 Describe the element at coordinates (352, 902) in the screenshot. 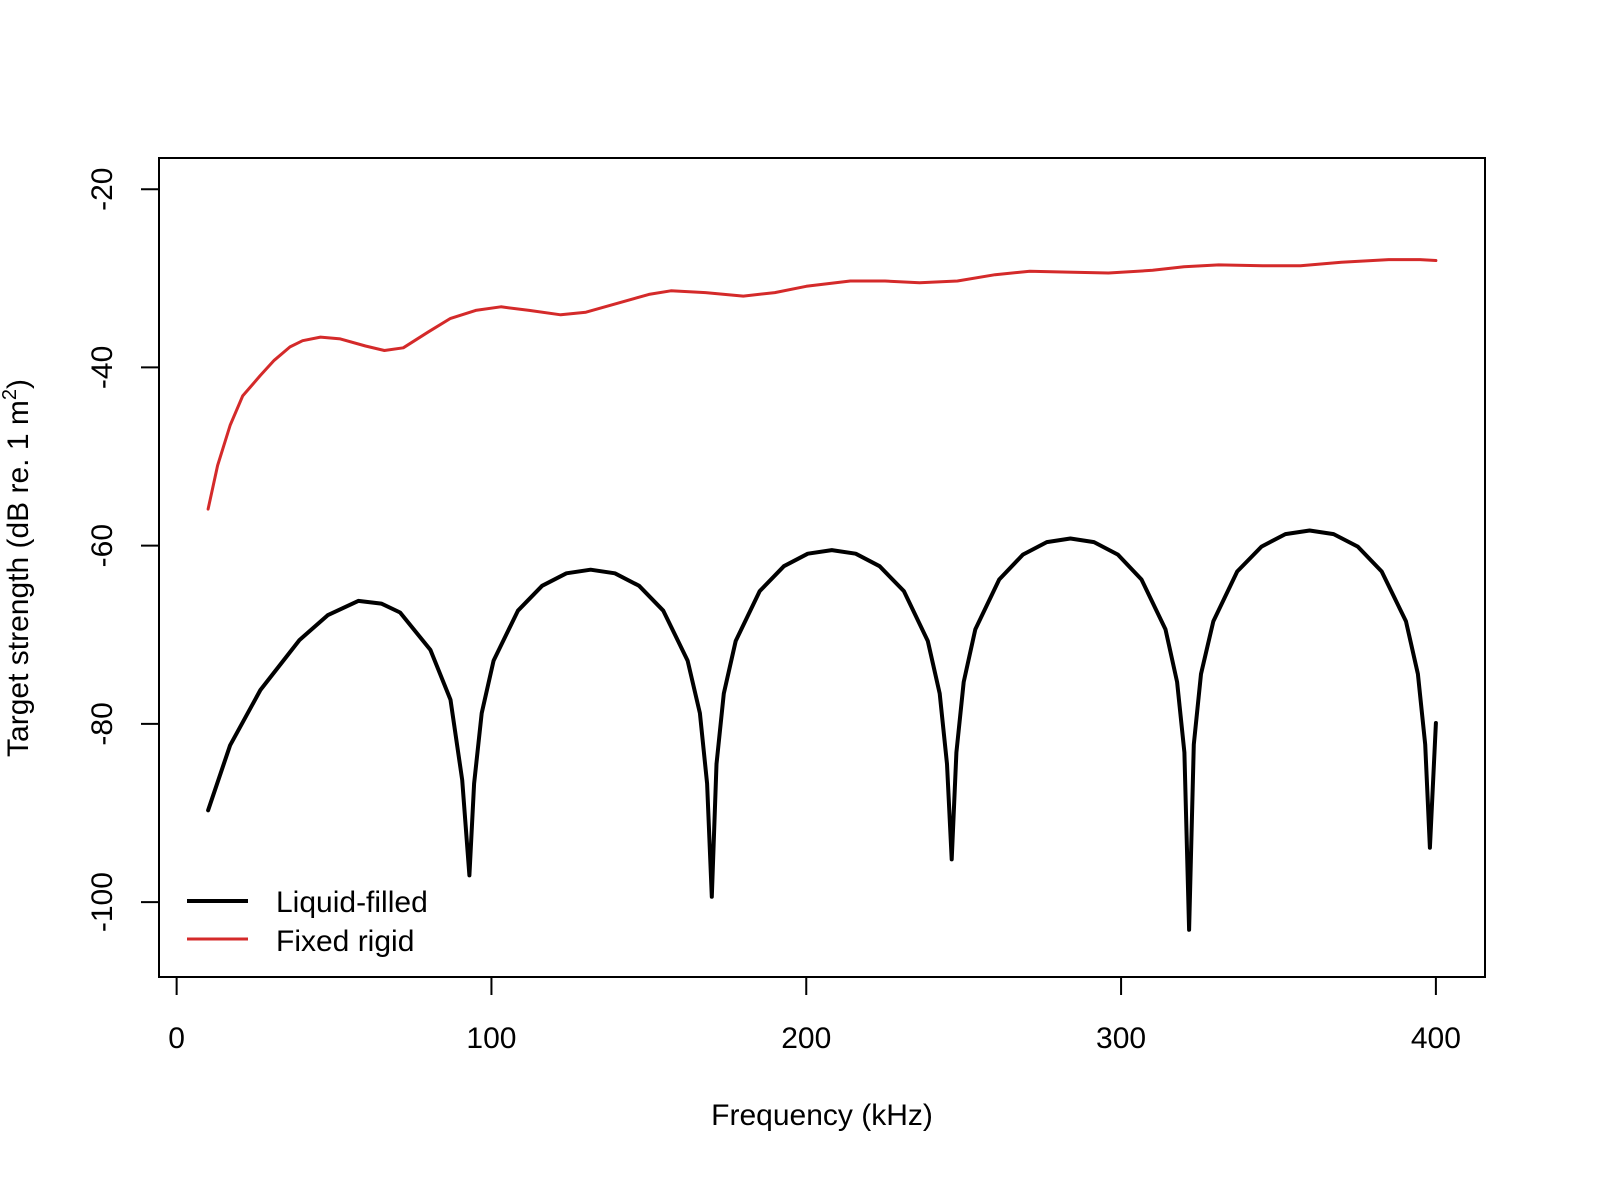

I see `legend-label-liquid-filled: Liquid-filled` at that location.